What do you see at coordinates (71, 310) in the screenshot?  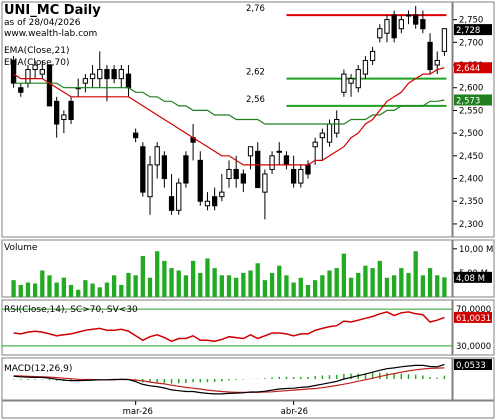 I see `rsi-pane-label: RSI(Close,14), SC>70, SV<30` at bounding box center [71, 310].